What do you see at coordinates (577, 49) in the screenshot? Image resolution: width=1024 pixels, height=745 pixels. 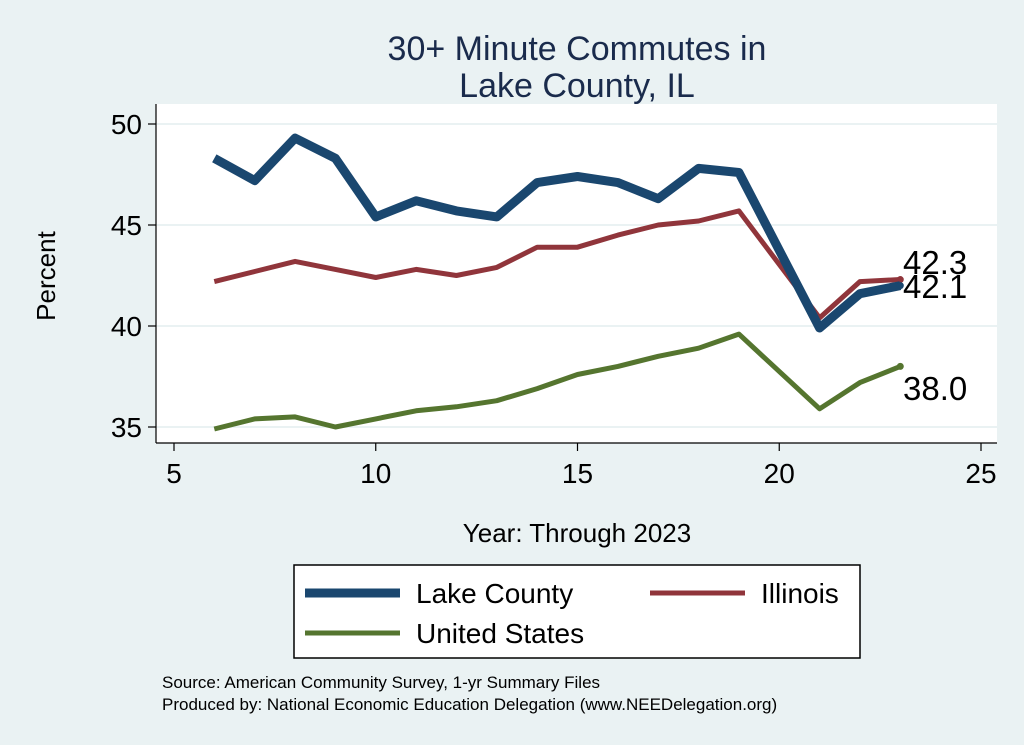 I see `chart-title-line-1: 30+ Minute Commutes in` at bounding box center [577, 49].